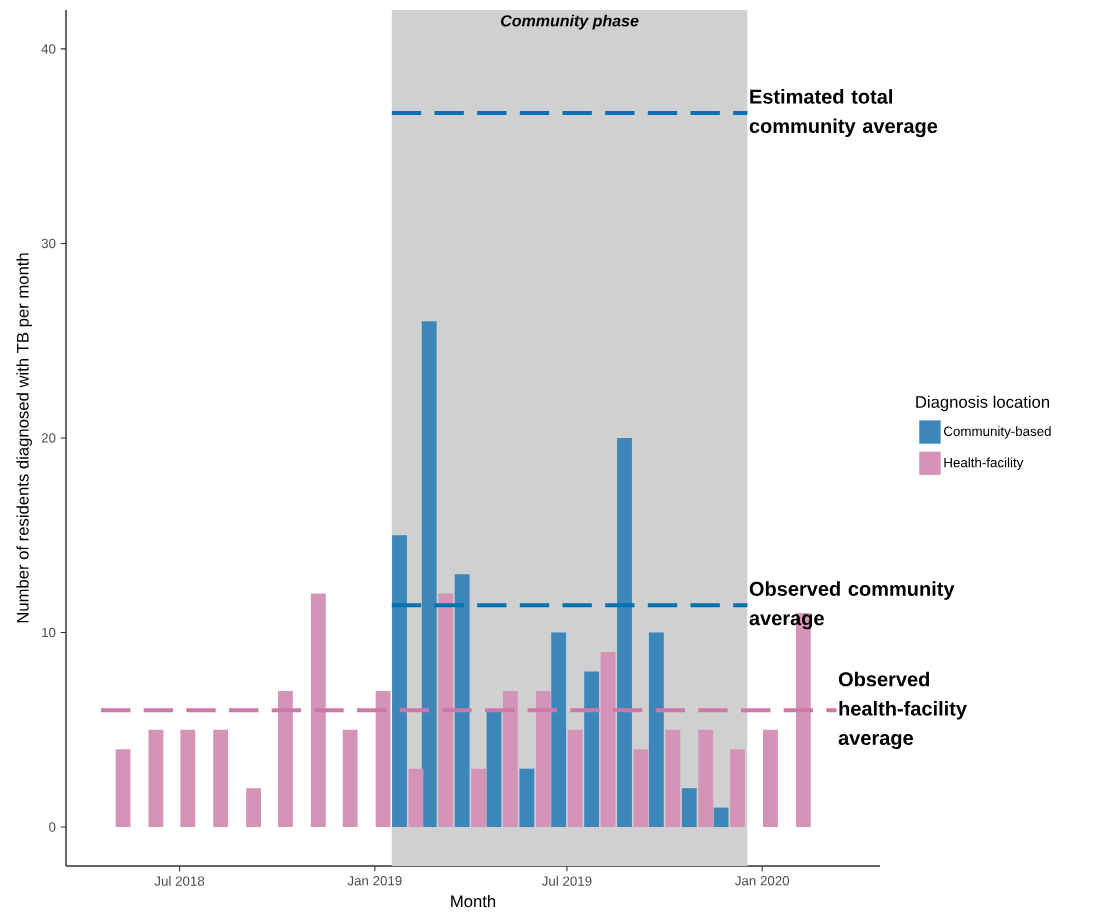  I want to click on ref-line-label: Estimated total community average, so click(843, 113).